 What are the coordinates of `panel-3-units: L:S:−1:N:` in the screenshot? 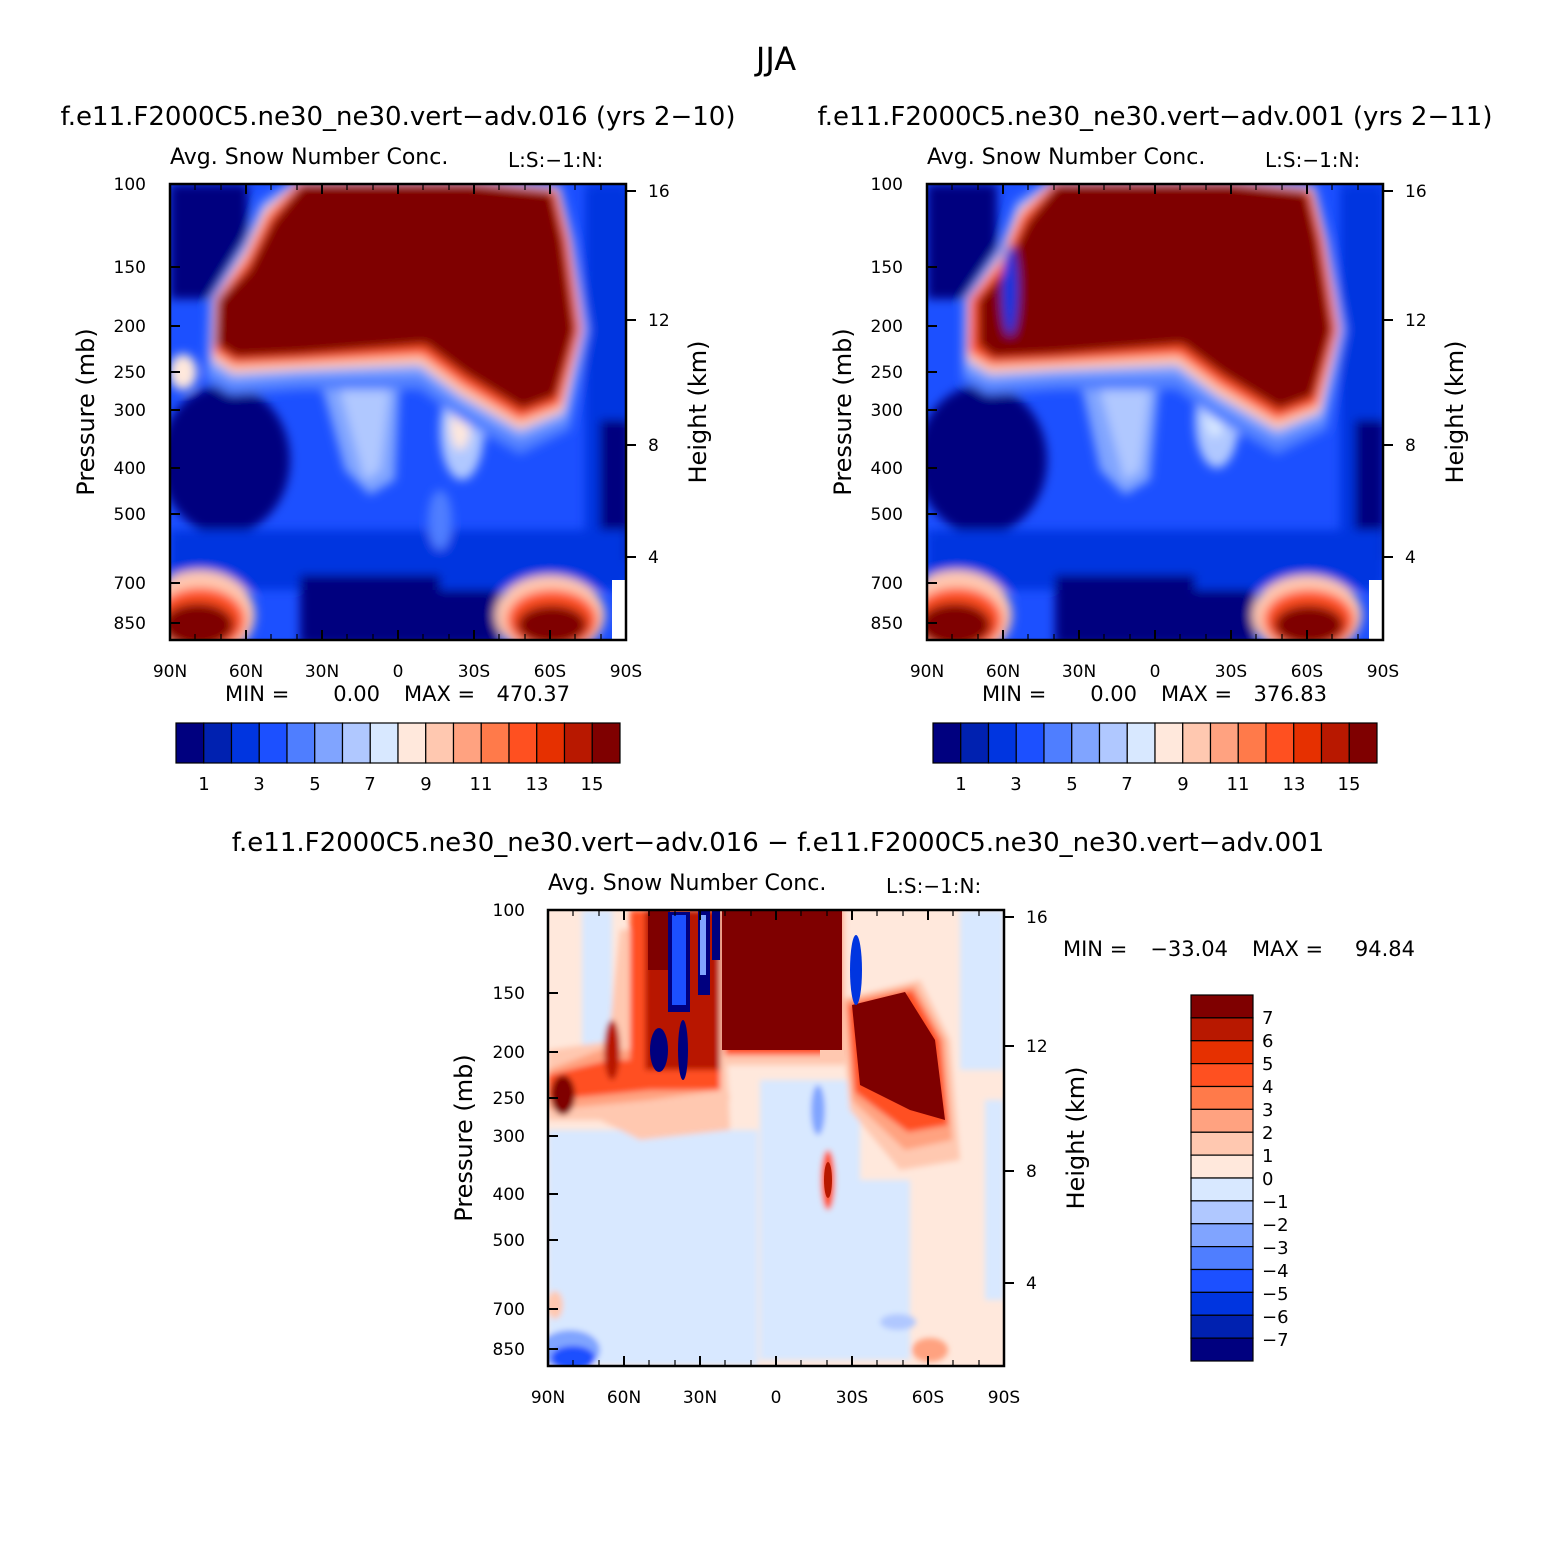 It's located at (933, 886).